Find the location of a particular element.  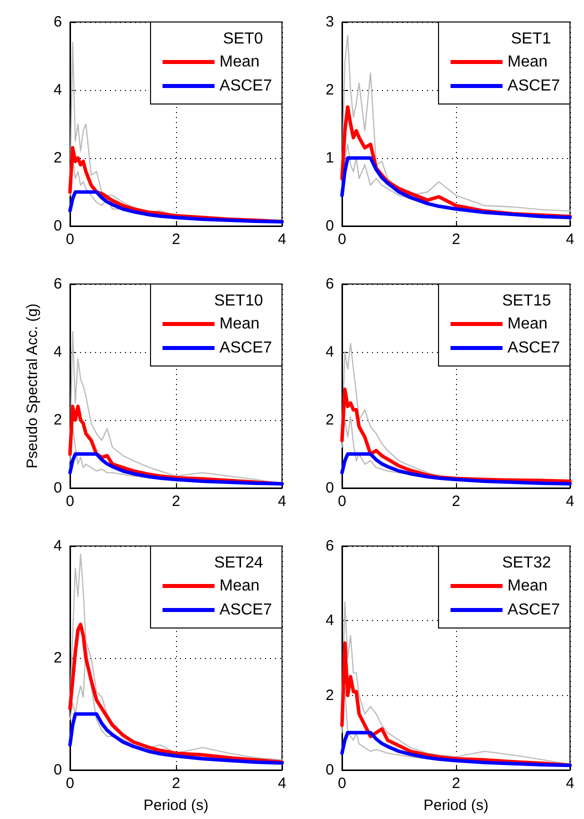

y-tick-label: 1 is located at coordinates (330, 158).